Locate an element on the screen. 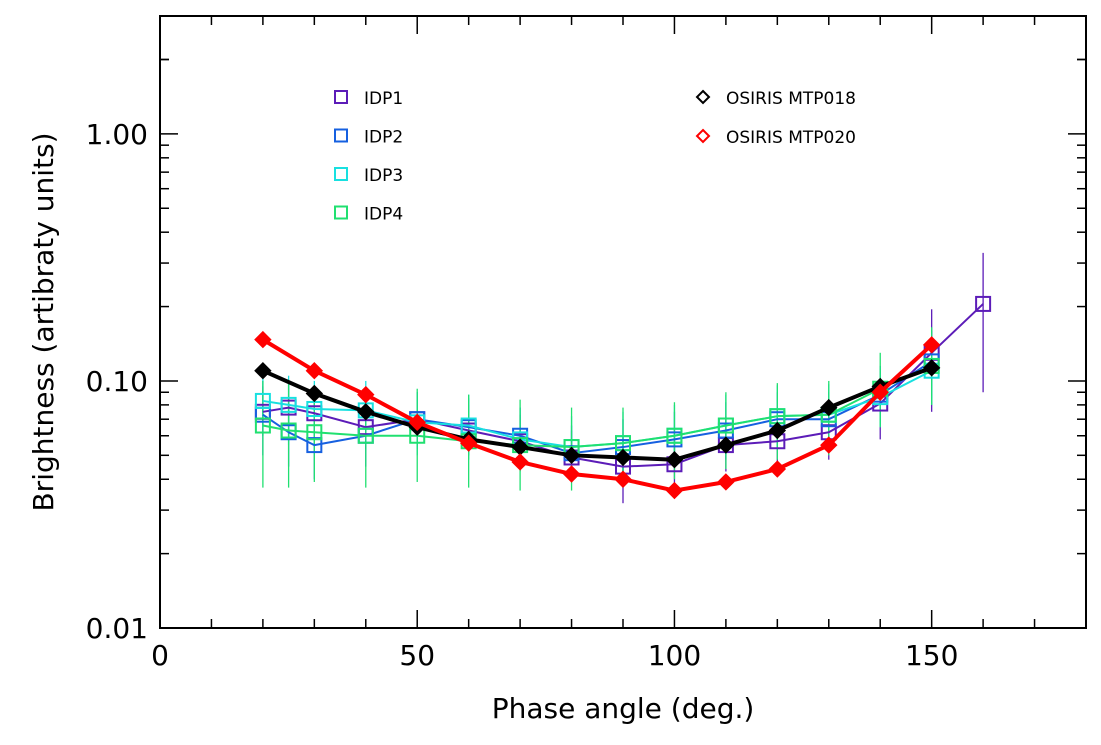 The height and width of the screenshot is (745, 1101). legend-item-idp4: IDP4 is located at coordinates (368, 215).